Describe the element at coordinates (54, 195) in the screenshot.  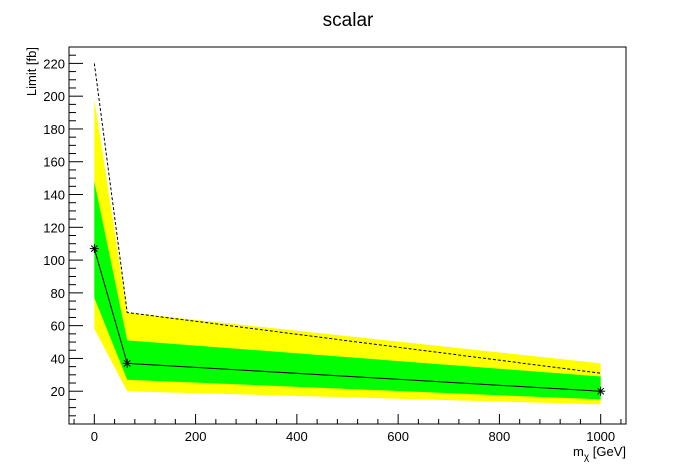
I see `y-tick-label: 140` at that location.